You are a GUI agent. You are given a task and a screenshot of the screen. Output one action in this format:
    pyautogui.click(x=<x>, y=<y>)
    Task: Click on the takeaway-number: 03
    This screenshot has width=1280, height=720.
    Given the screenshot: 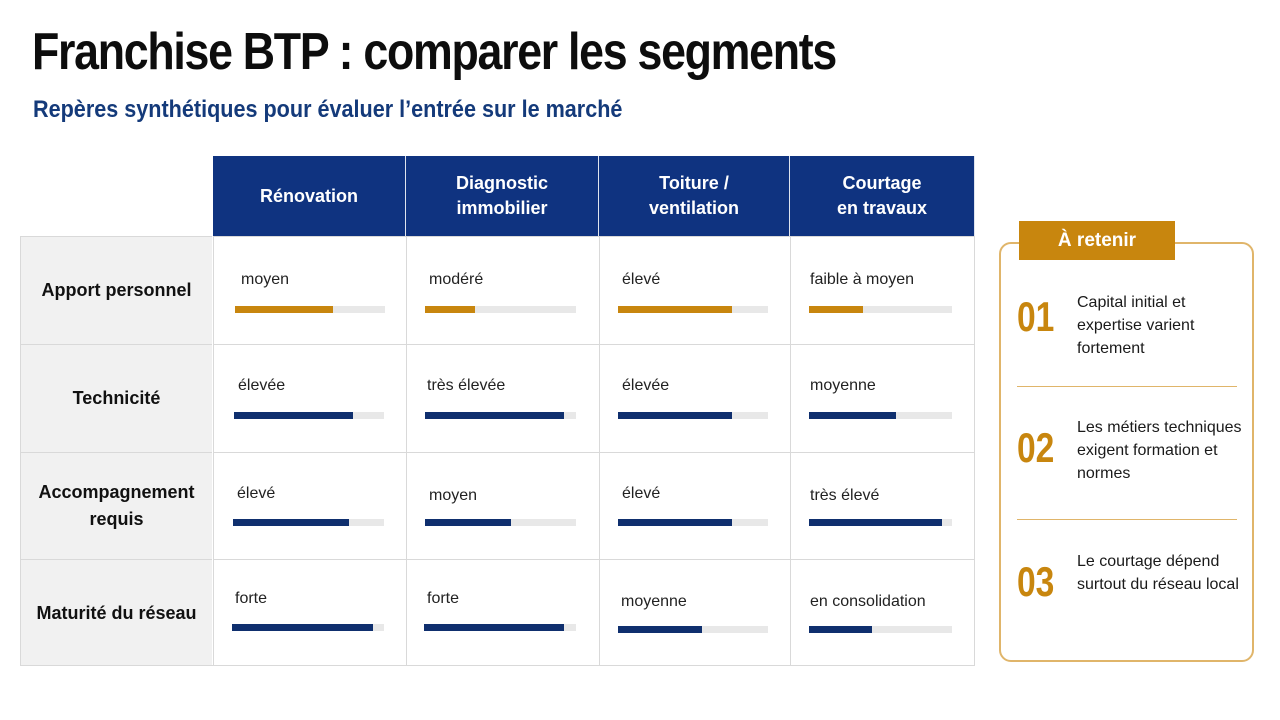 What is the action you would take?
    pyautogui.click(x=1036, y=581)
    